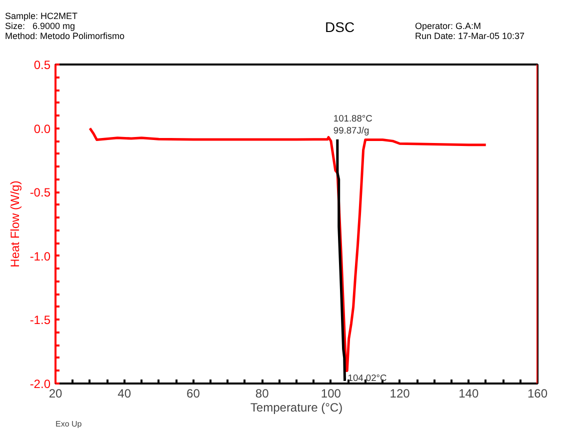 The width and height of the screenshot is (586, 429). I want to click on y-tick-label: -1.5, so click(40, 320).